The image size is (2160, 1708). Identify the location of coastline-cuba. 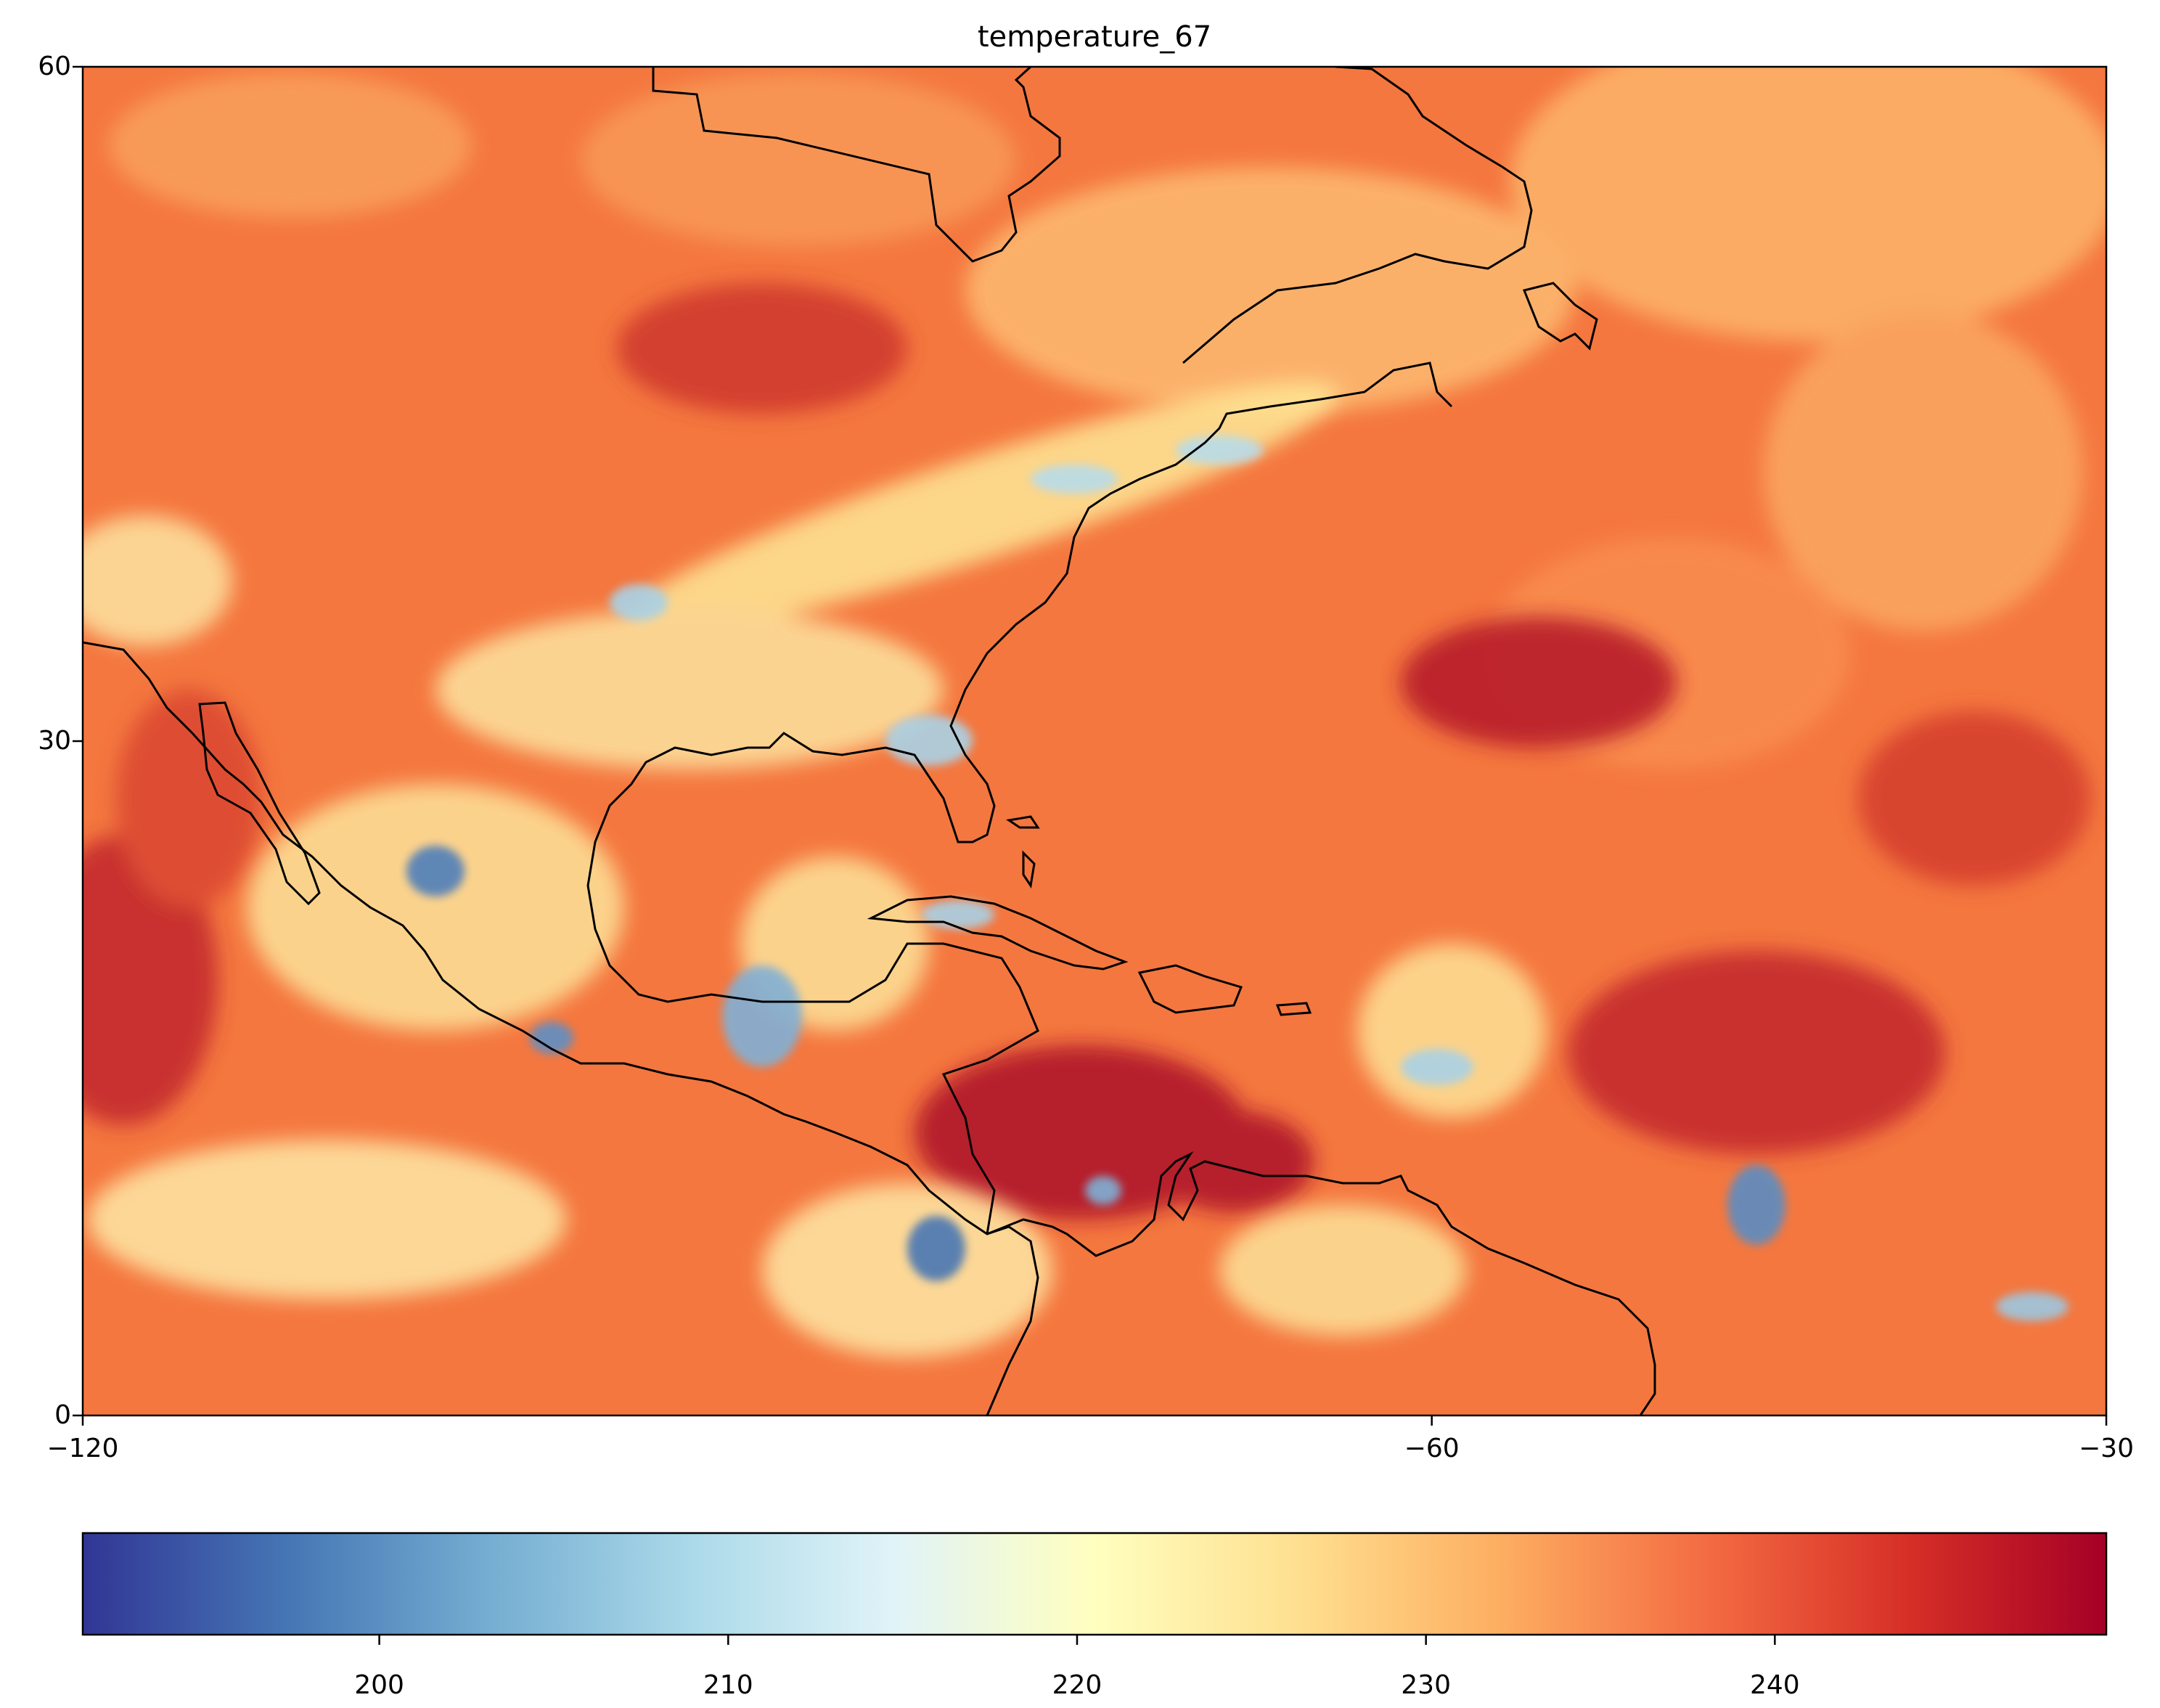
(998, 933).